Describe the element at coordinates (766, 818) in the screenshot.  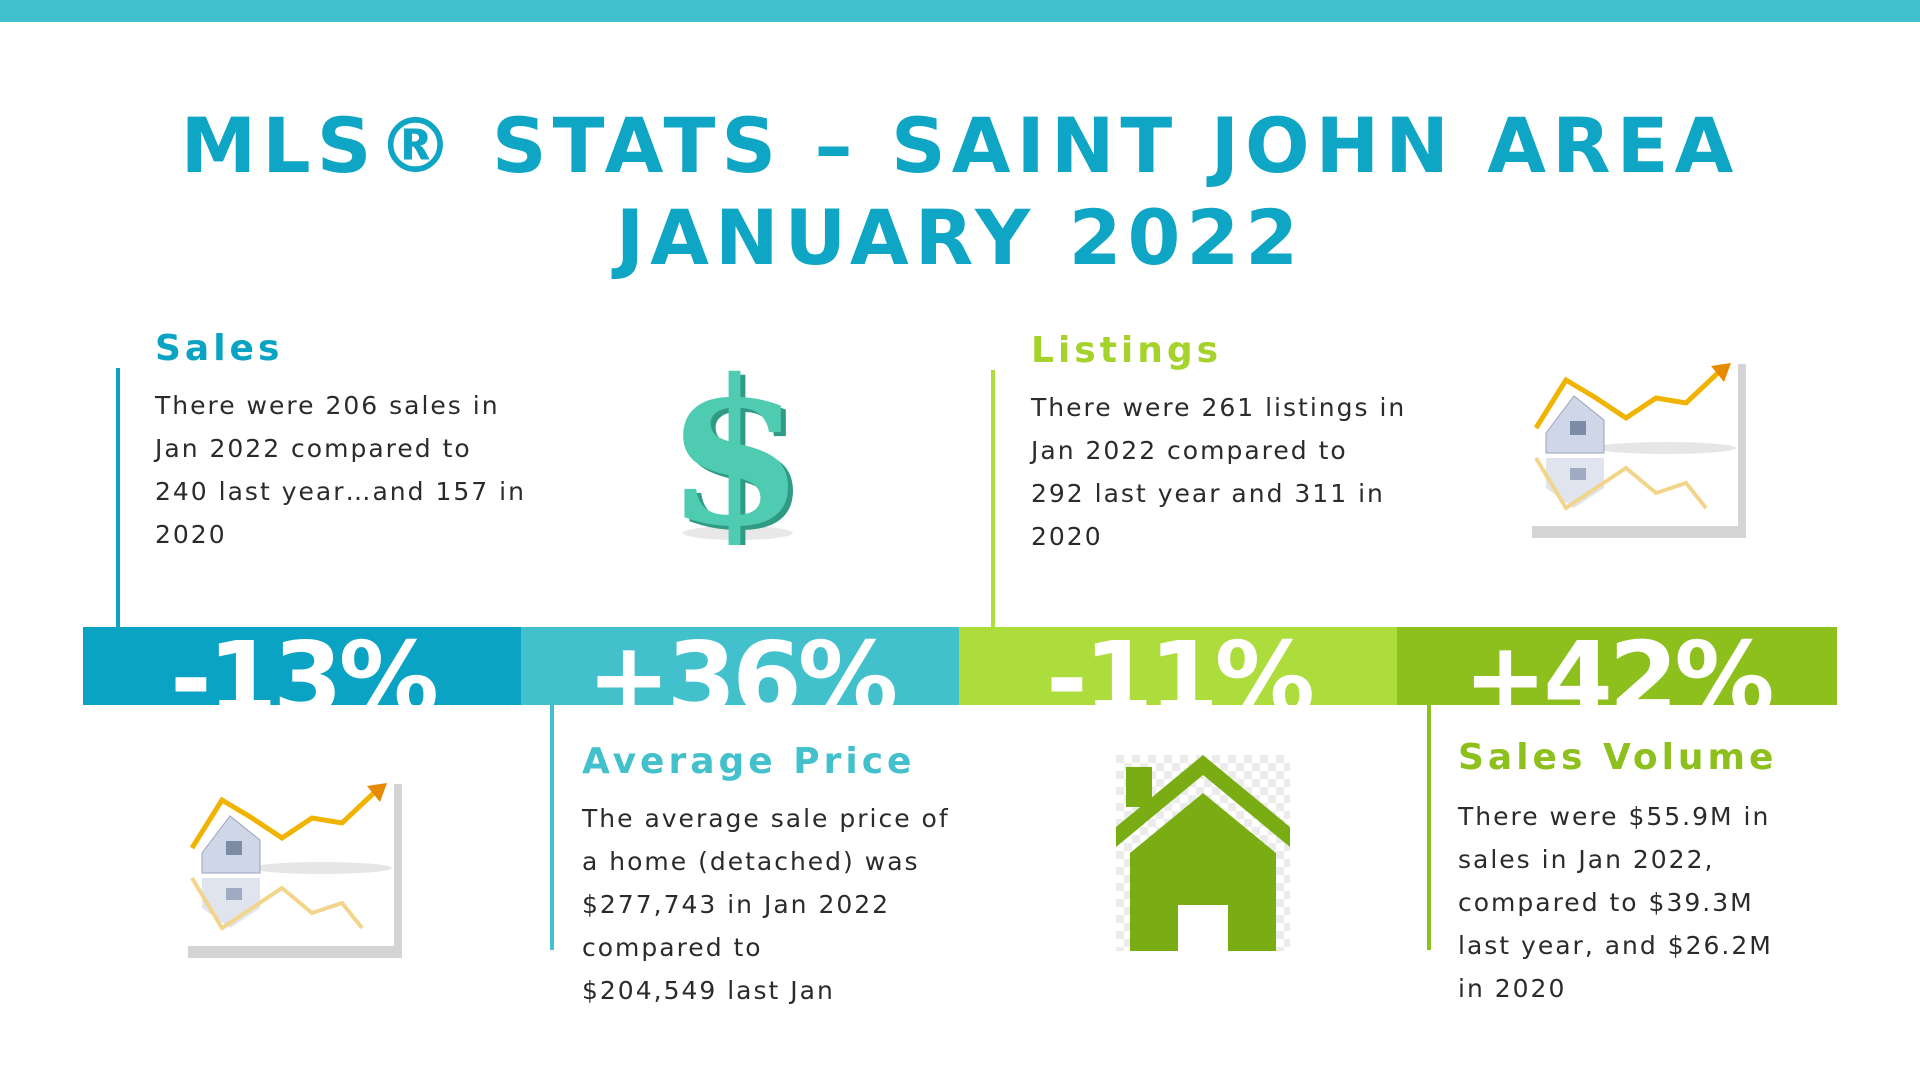
I see `average-price-line-1: The average sale price of` at that location.